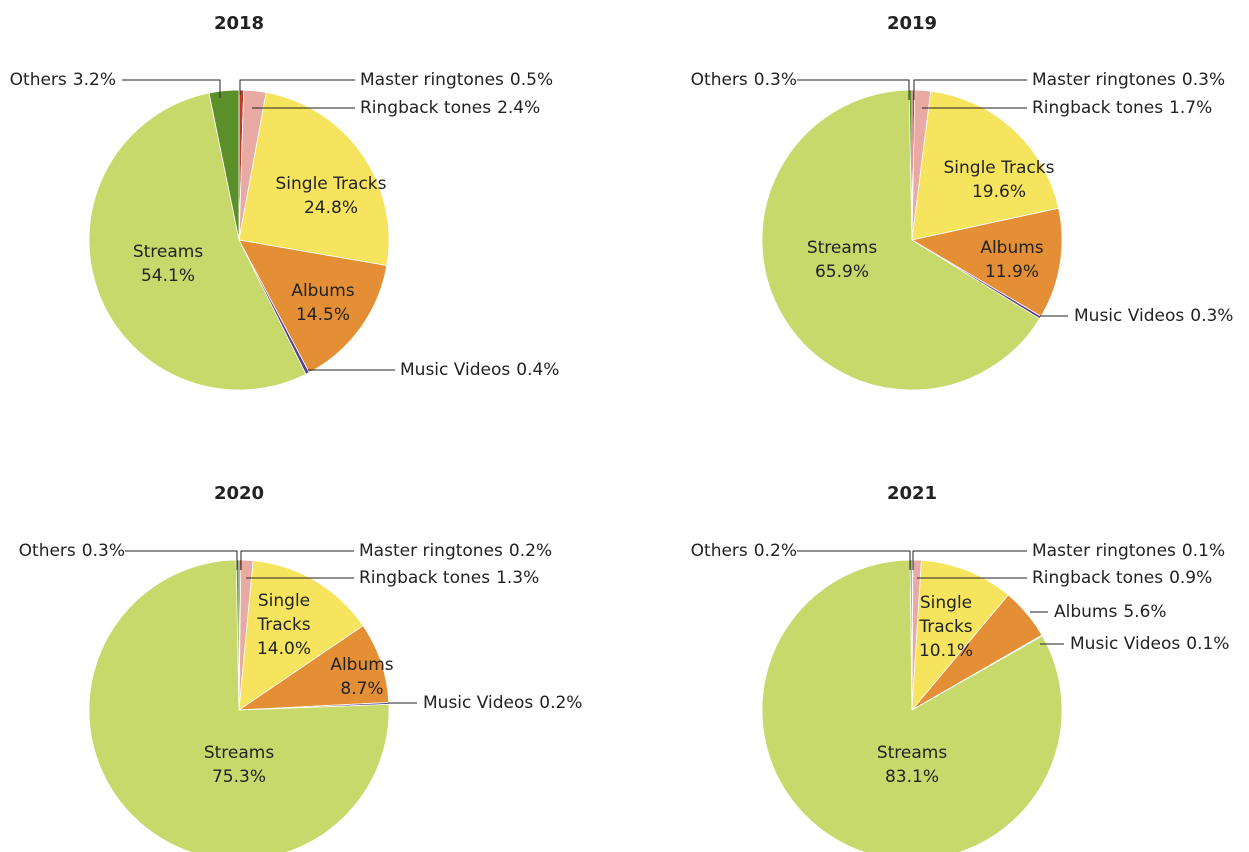 The height and width of the screenshot is (852, 1249). I want to click on slice-label-box: Streams 54.1%, so click(168, 264).